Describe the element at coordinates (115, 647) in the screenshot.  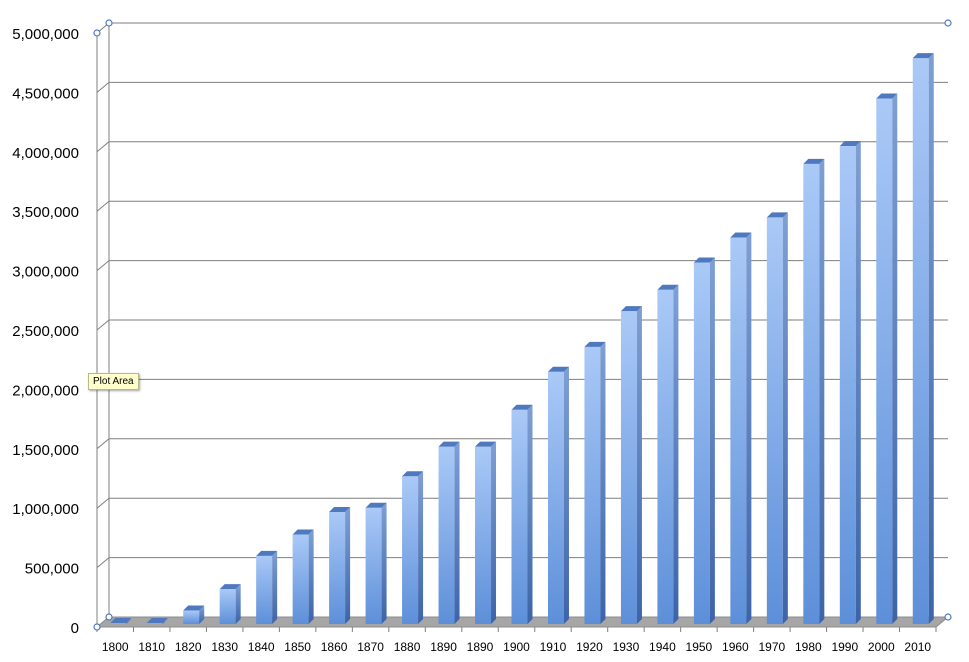
I see `x-tick-label: 1800` at that location.